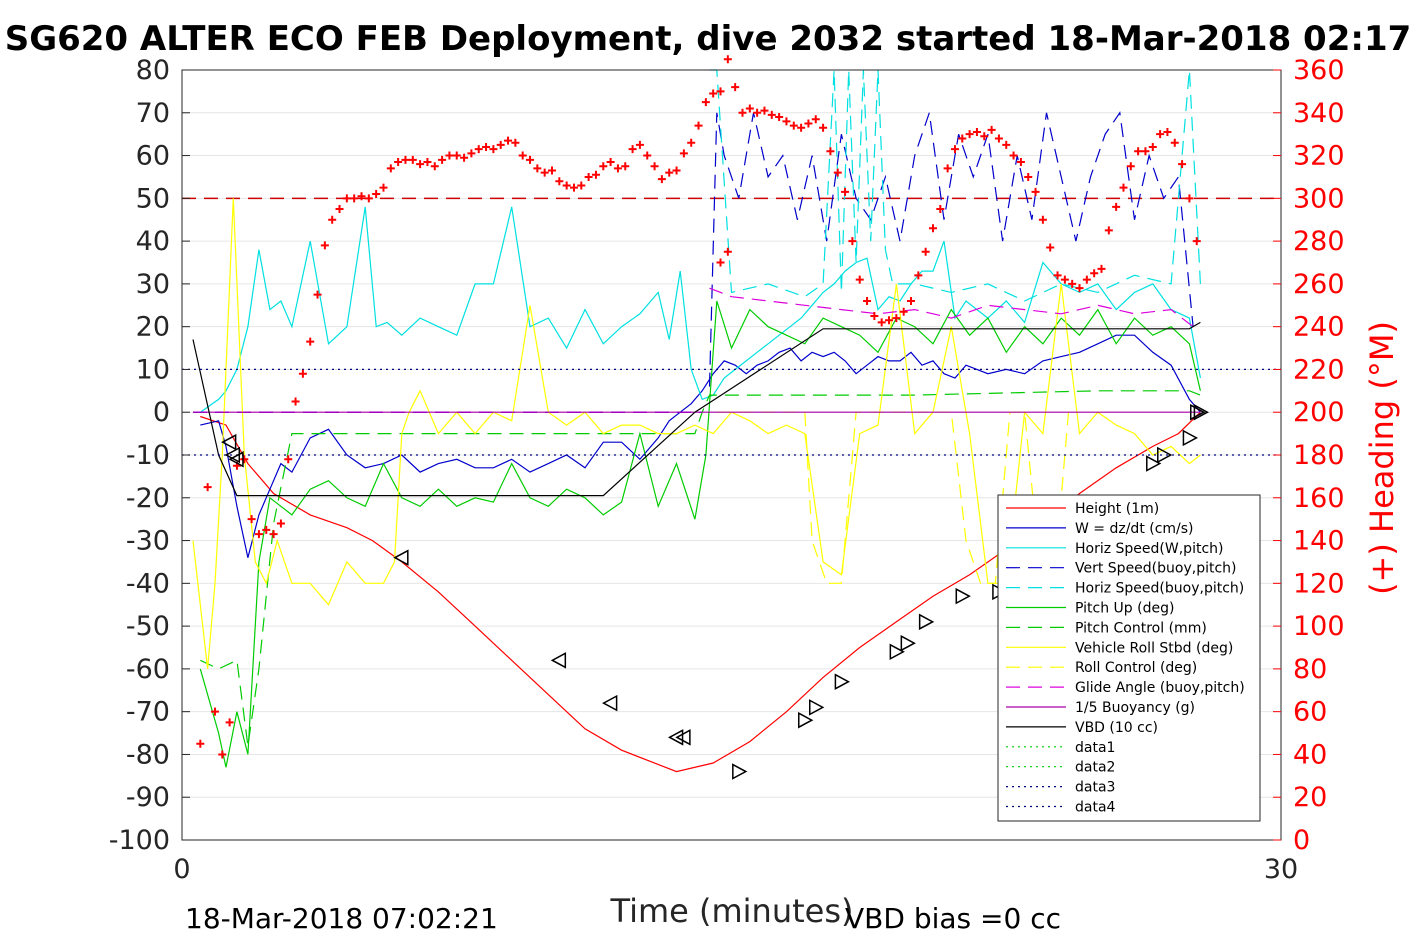 The width and height of the screenshot is (1417, 945). Describe the element at coordinates (1319, 626) in the screenshot. I see `y2-tick-label: 100` at that location.